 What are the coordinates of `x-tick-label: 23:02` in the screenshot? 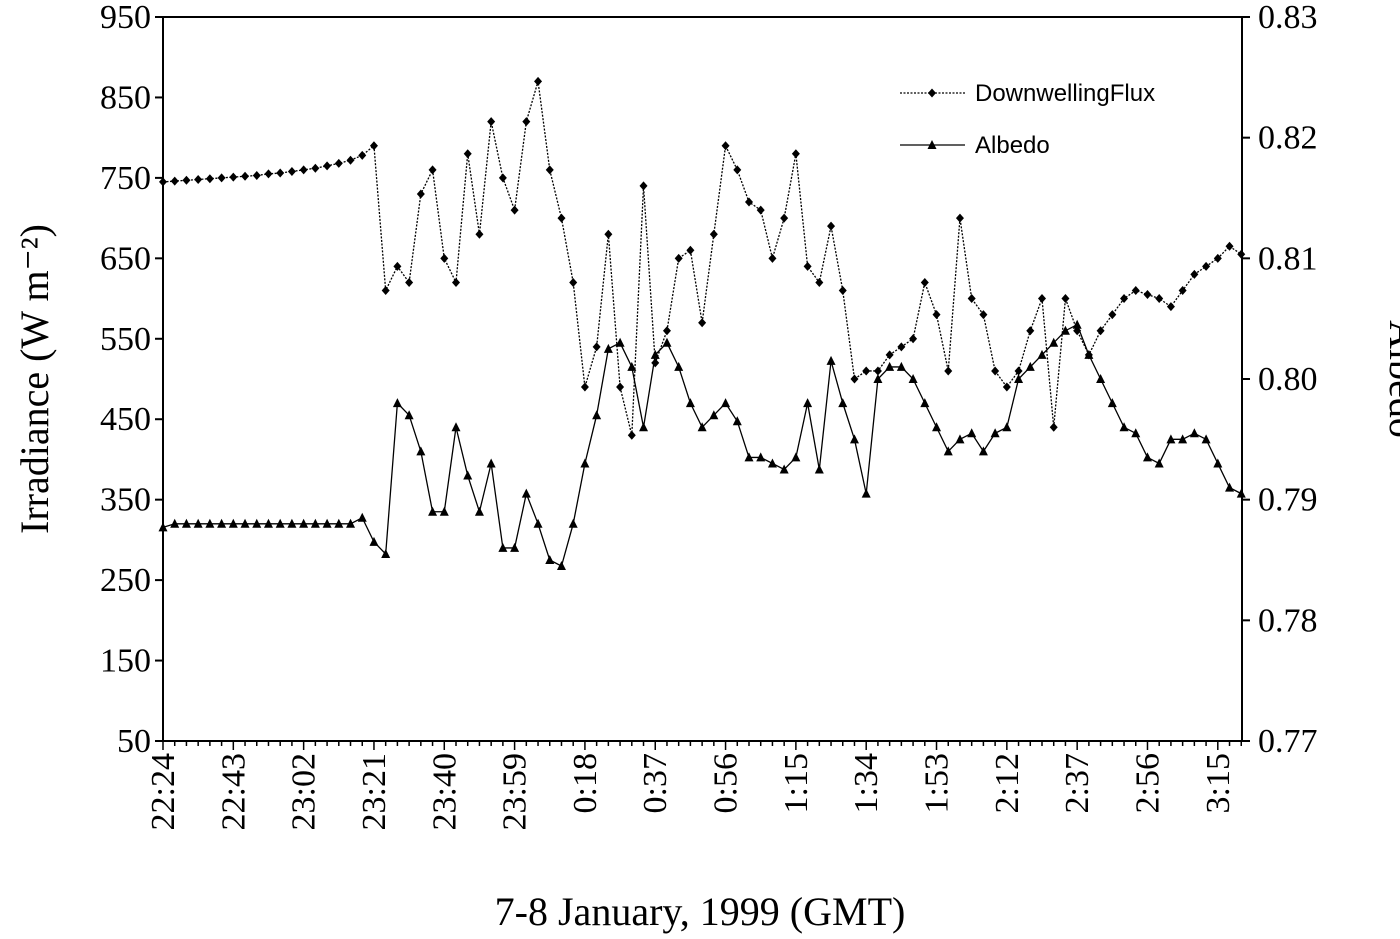 It's located at (304, 791).